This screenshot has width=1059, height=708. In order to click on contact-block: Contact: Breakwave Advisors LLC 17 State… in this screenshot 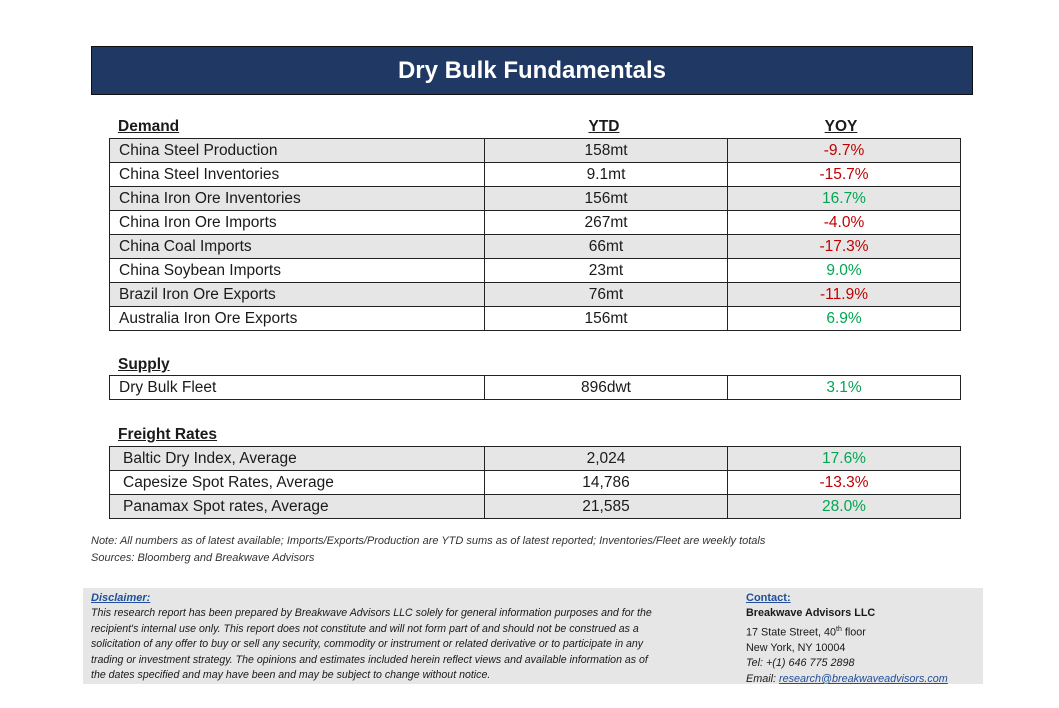, I will do `click(863, 639)`.